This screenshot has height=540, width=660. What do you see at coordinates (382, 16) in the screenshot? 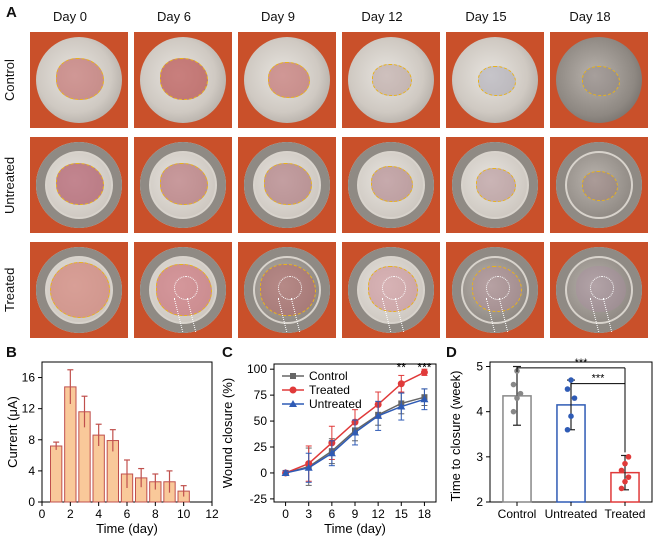
I see `day-label: Day 12` at bounding box center [382, 16].